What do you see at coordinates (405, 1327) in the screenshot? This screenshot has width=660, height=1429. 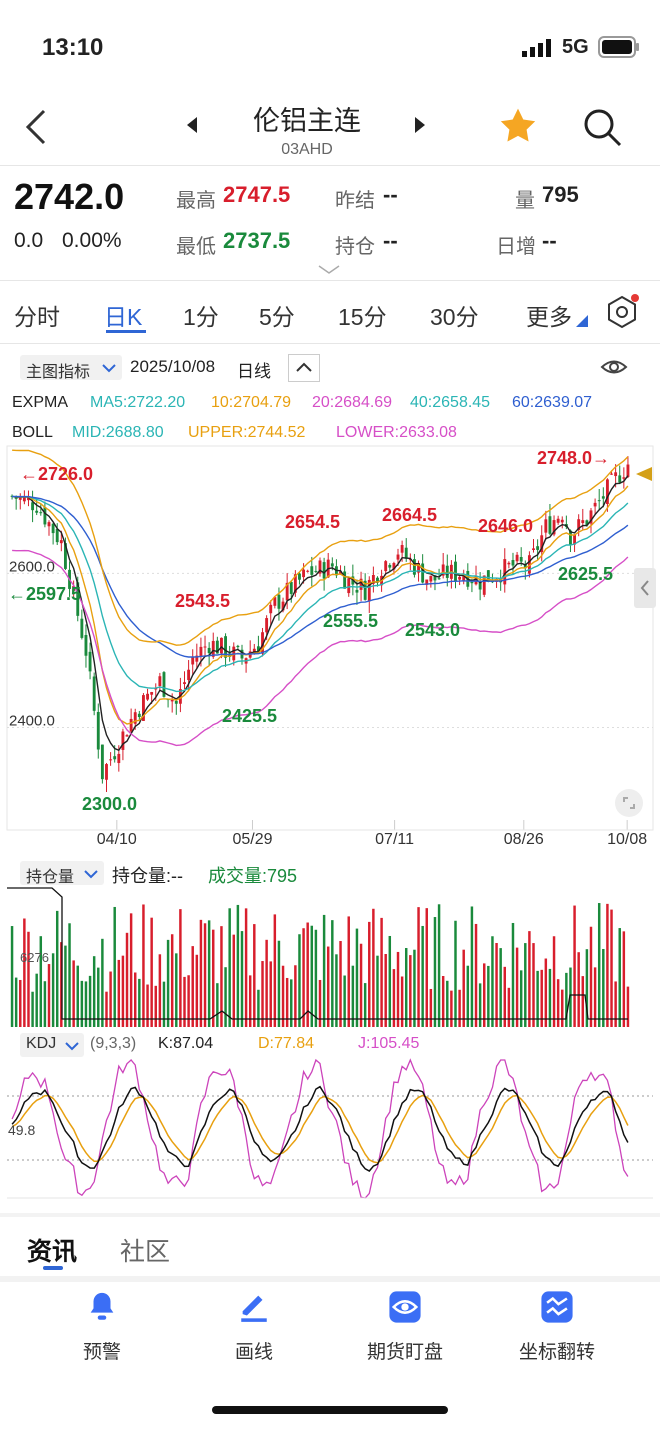 I see `watch-button: 期货盯盘` at bounding box center [405, 1327].